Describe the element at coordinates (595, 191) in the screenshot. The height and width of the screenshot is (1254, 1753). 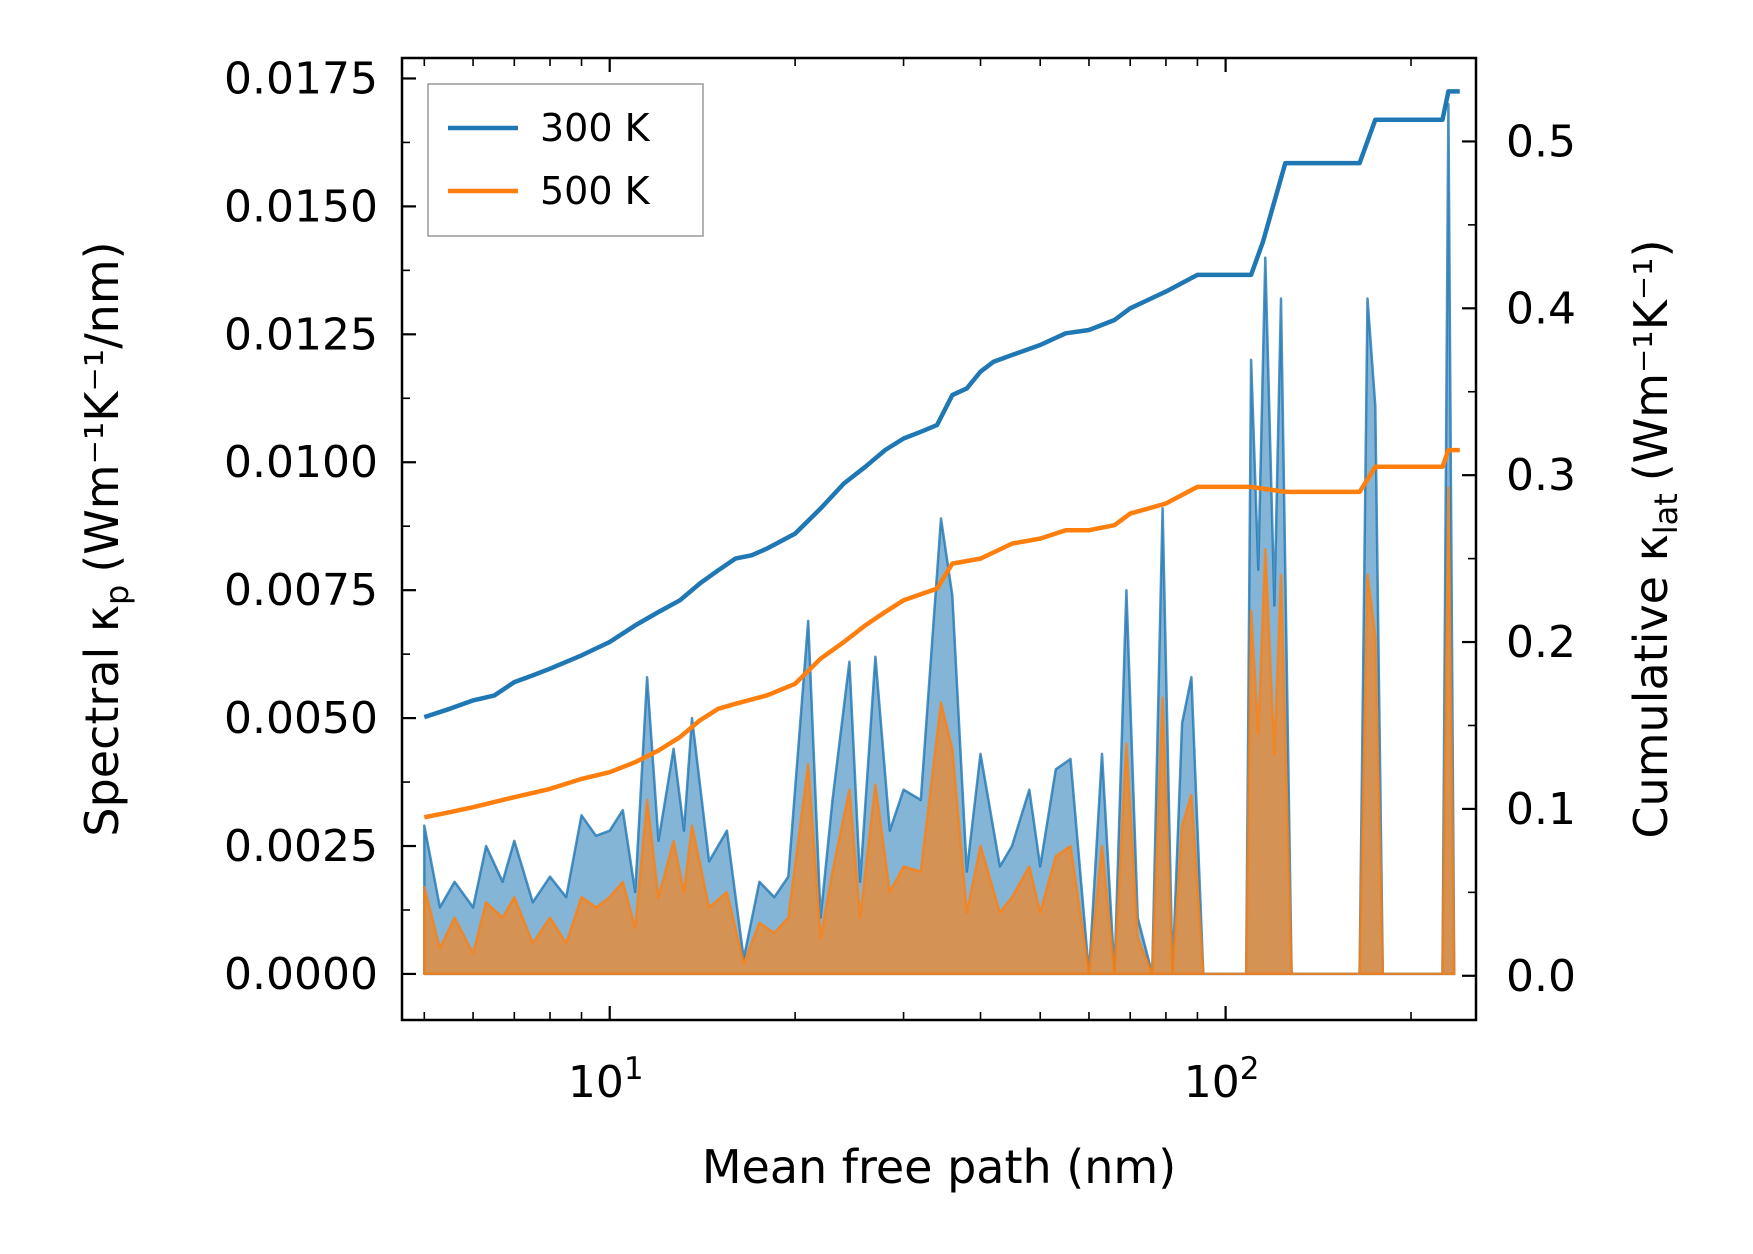
I see `legend-label-500k: 500 K` at that location.